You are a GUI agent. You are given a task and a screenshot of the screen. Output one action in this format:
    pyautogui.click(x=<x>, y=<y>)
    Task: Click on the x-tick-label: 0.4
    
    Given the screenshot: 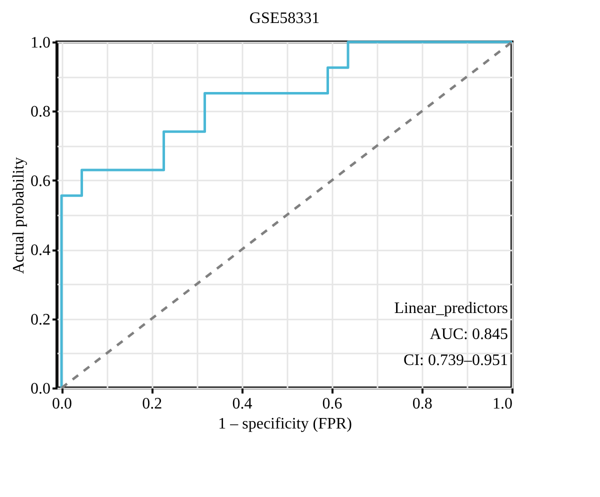 What is the action you would take?
    pyautogui.click(x=242, y=404)
    